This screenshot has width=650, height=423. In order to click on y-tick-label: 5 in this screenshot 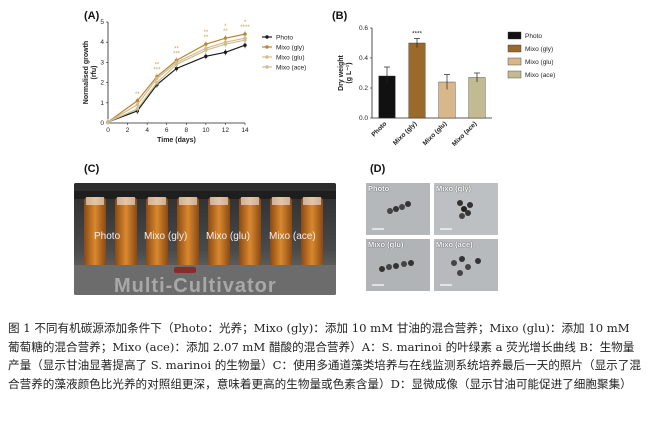, I will do `click(102, 22)`.